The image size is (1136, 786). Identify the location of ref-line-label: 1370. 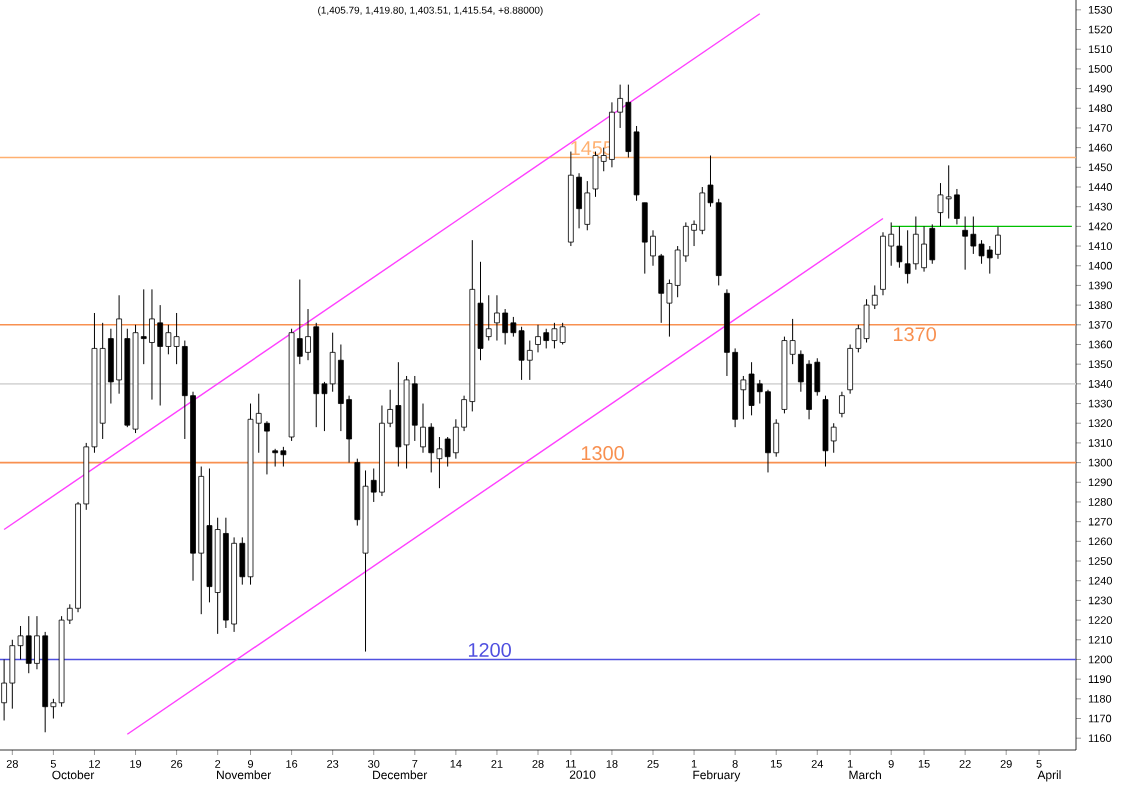
(914, 334).